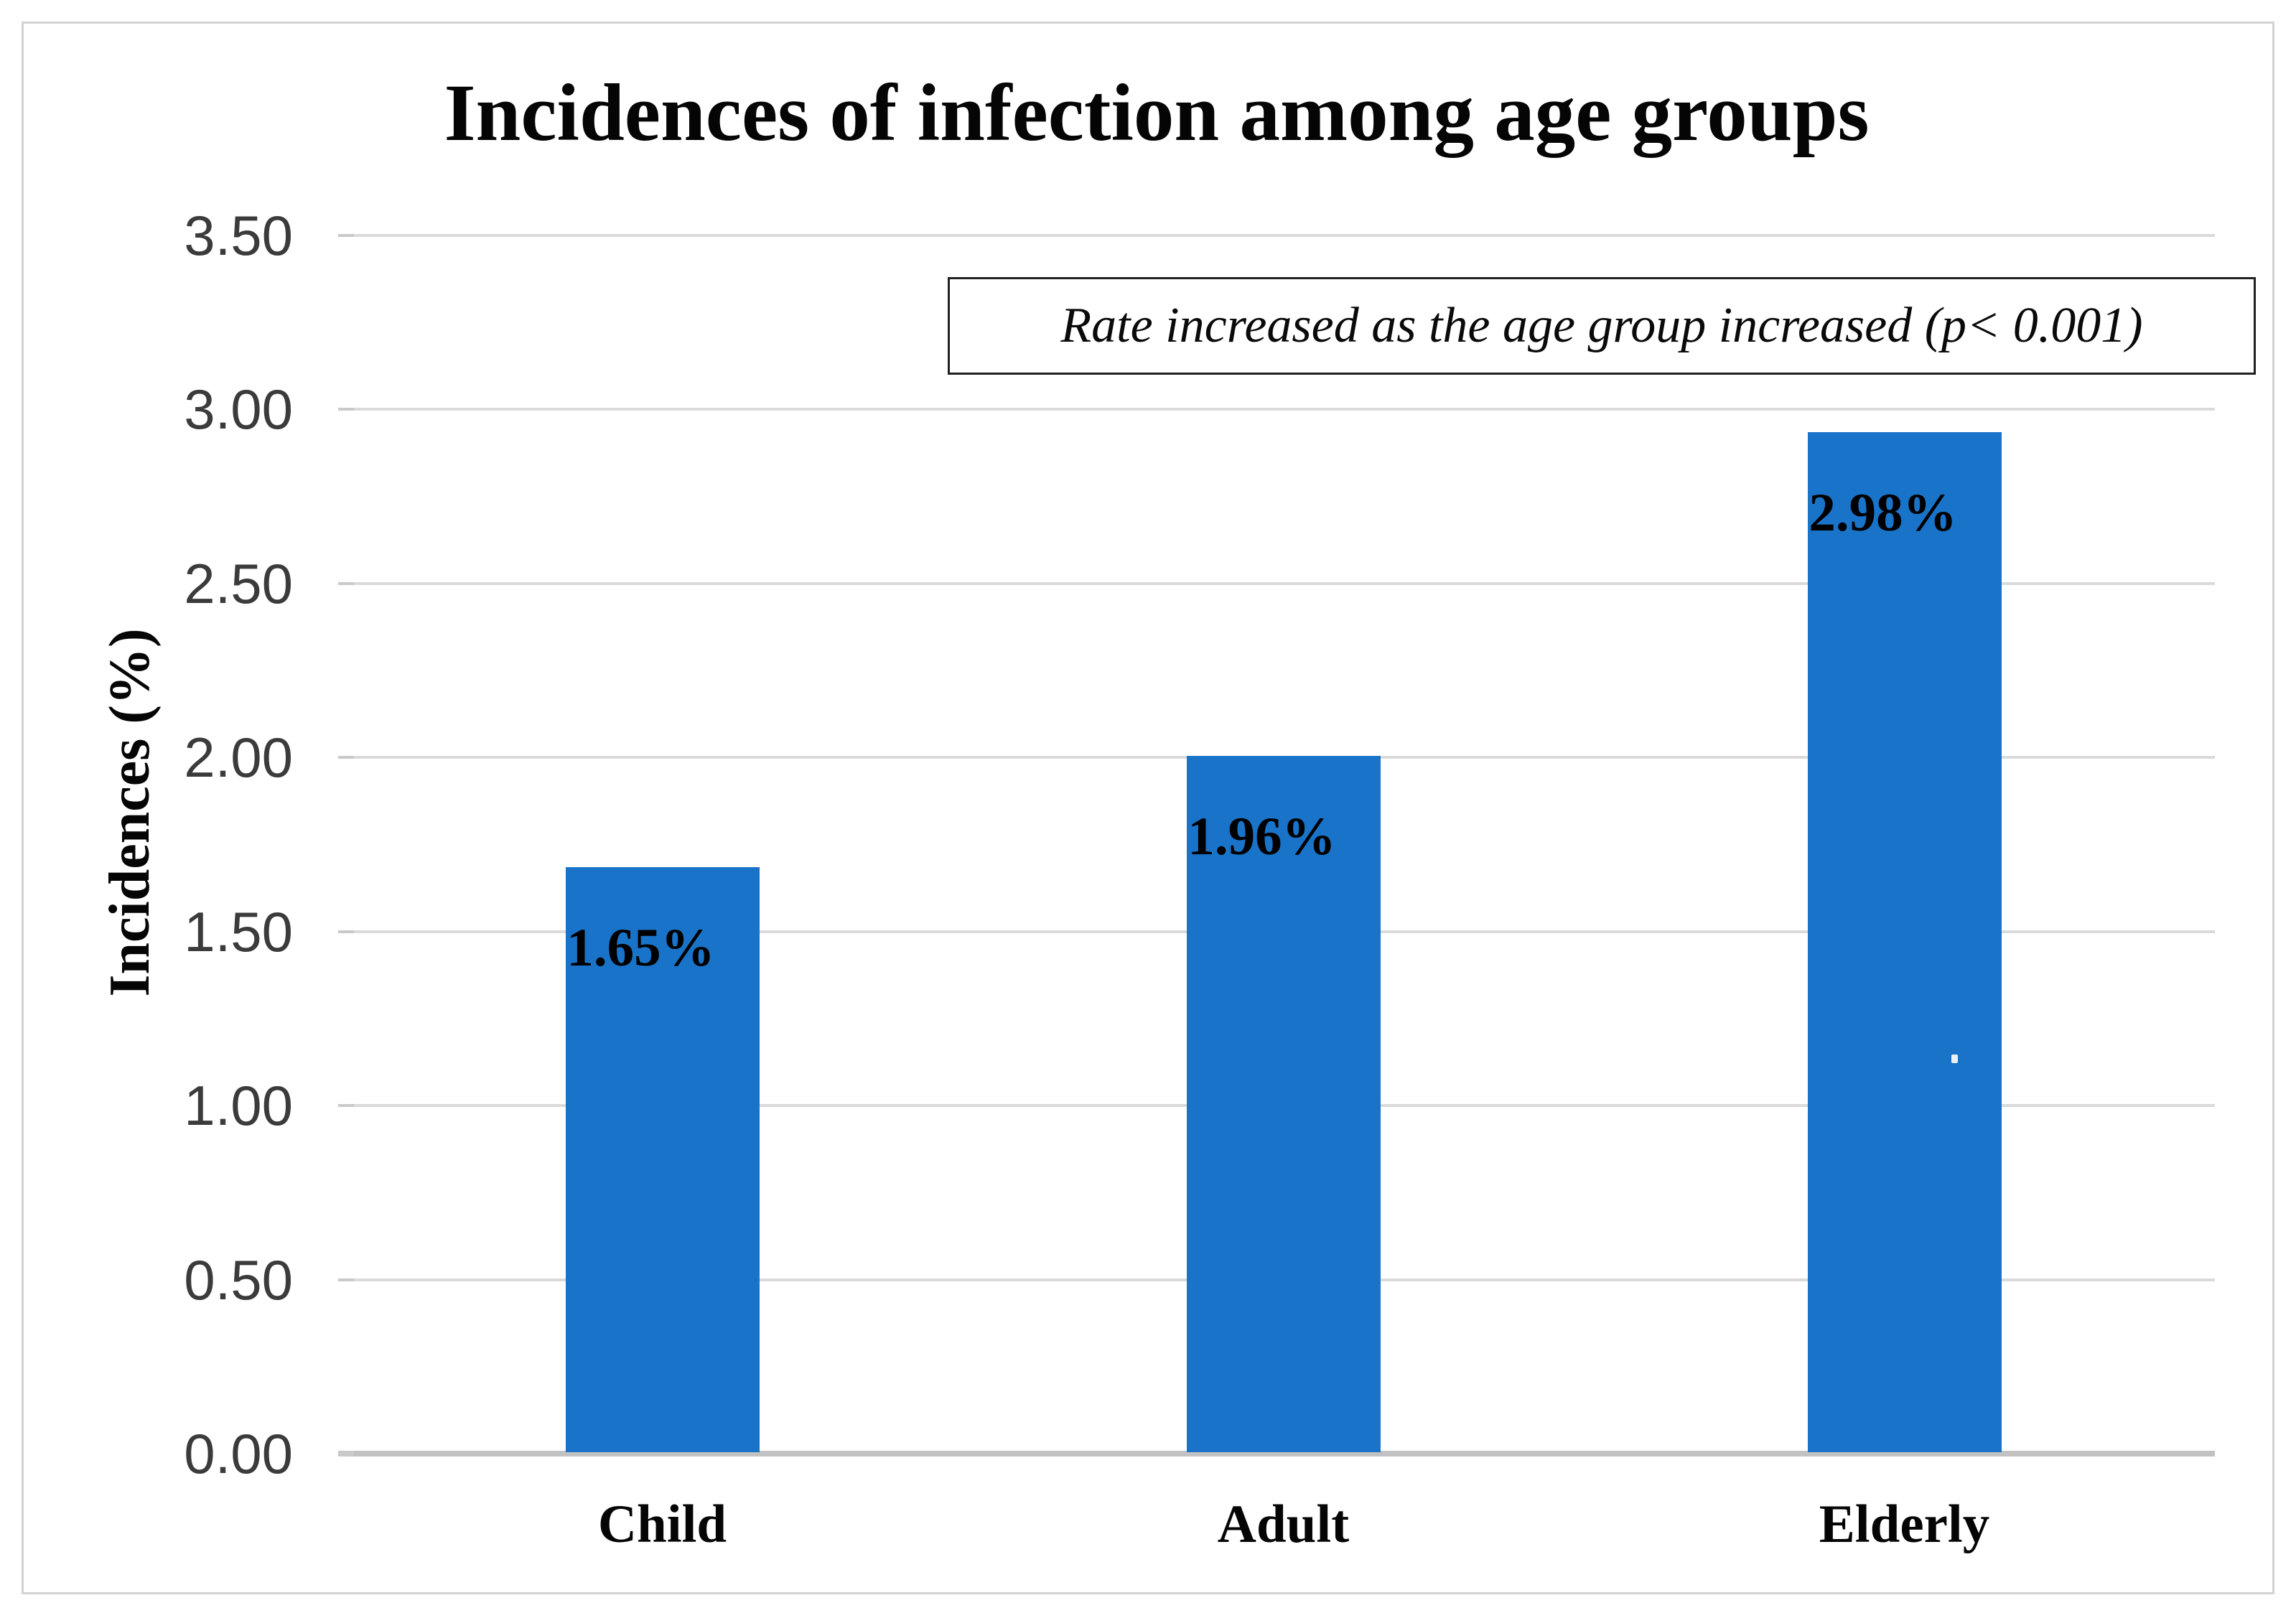 This screenshot has height=1613, width=2296. Describe the element at coordinates (1283, 1524) in the screenshot. I see `x-category-label: Adult` at that location.